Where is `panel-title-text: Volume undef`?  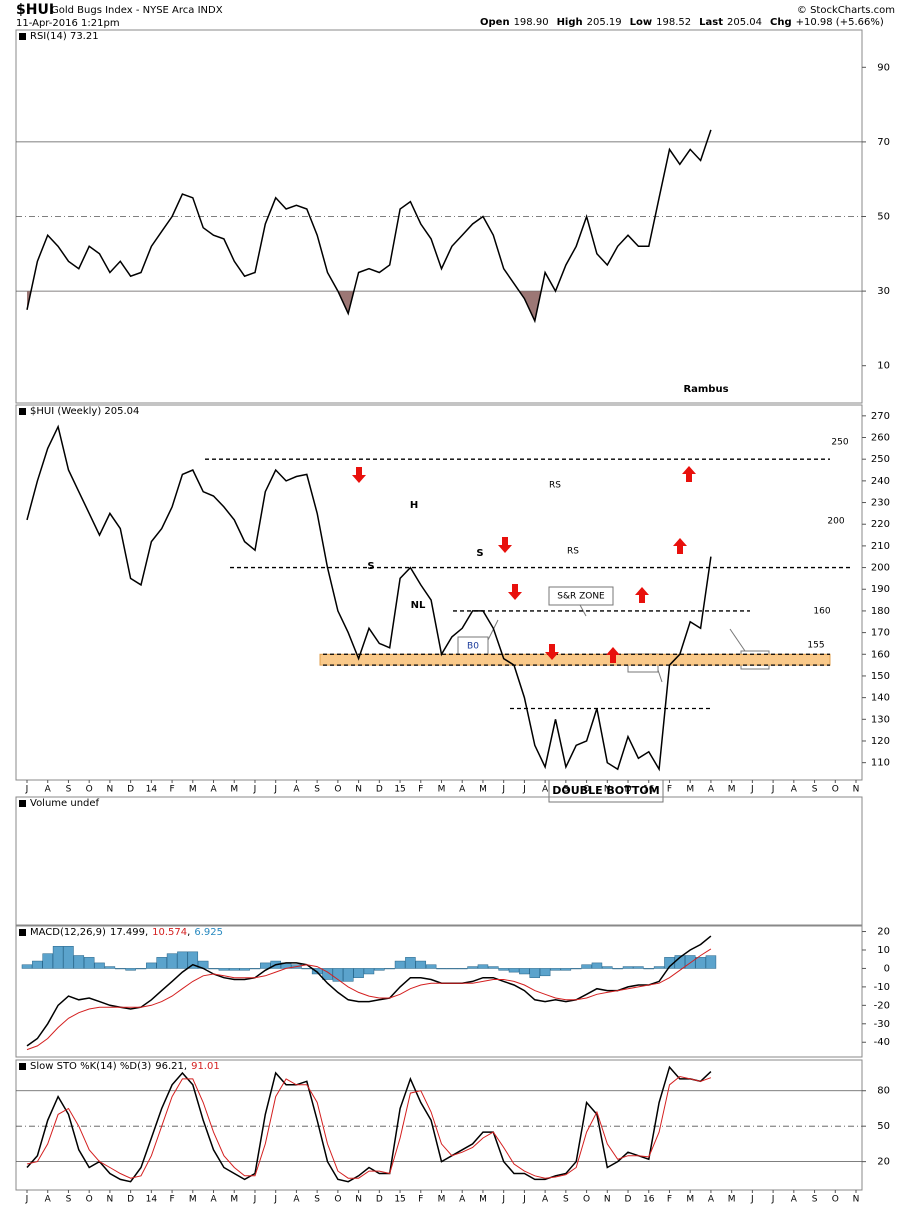
panel-title-text: Volume undef is located at coordinates (65, 803).